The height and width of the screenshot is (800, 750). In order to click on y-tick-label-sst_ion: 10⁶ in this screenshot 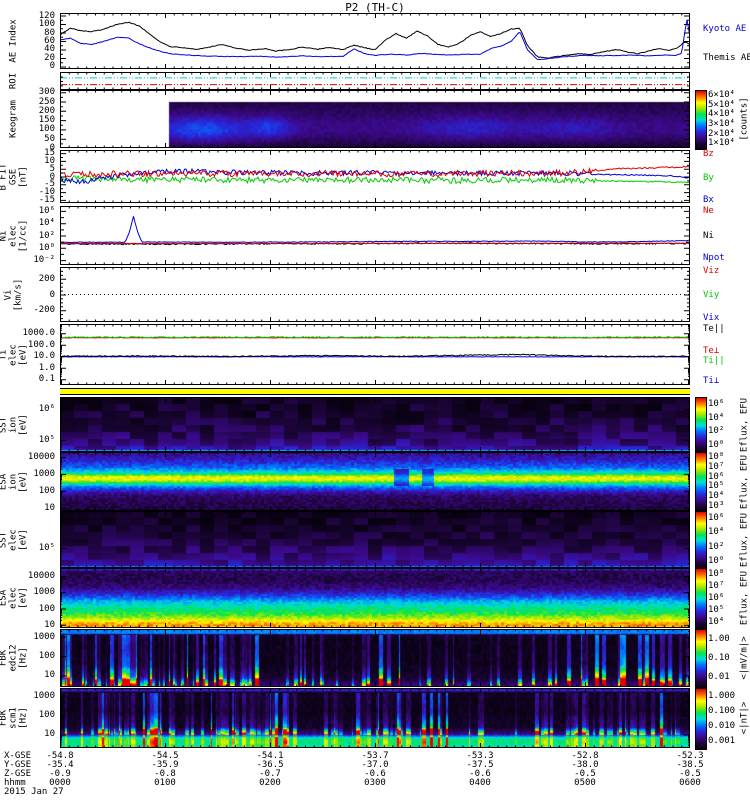, I will do `click(46, 409)`.